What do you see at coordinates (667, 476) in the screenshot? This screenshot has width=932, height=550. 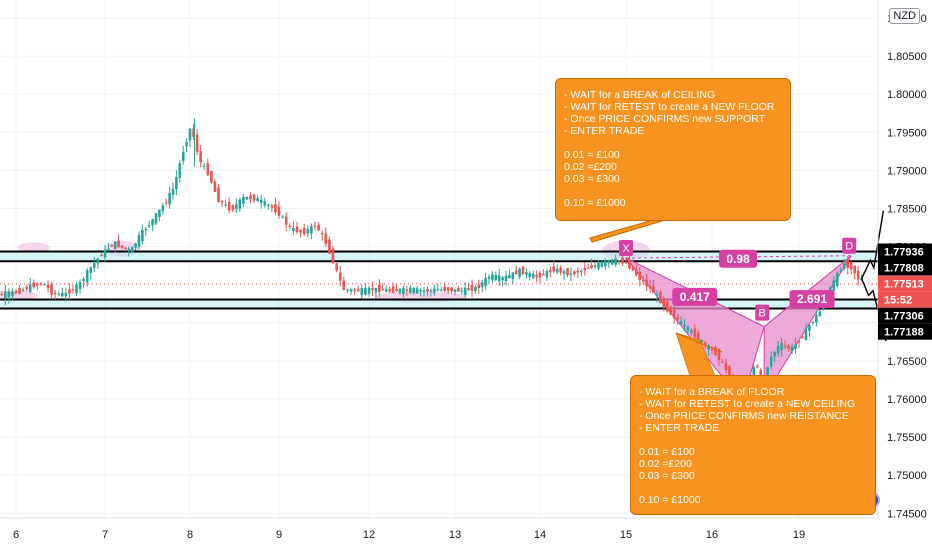 I see `note-line: 0.03 = £300` at bounding box center [667, 476].